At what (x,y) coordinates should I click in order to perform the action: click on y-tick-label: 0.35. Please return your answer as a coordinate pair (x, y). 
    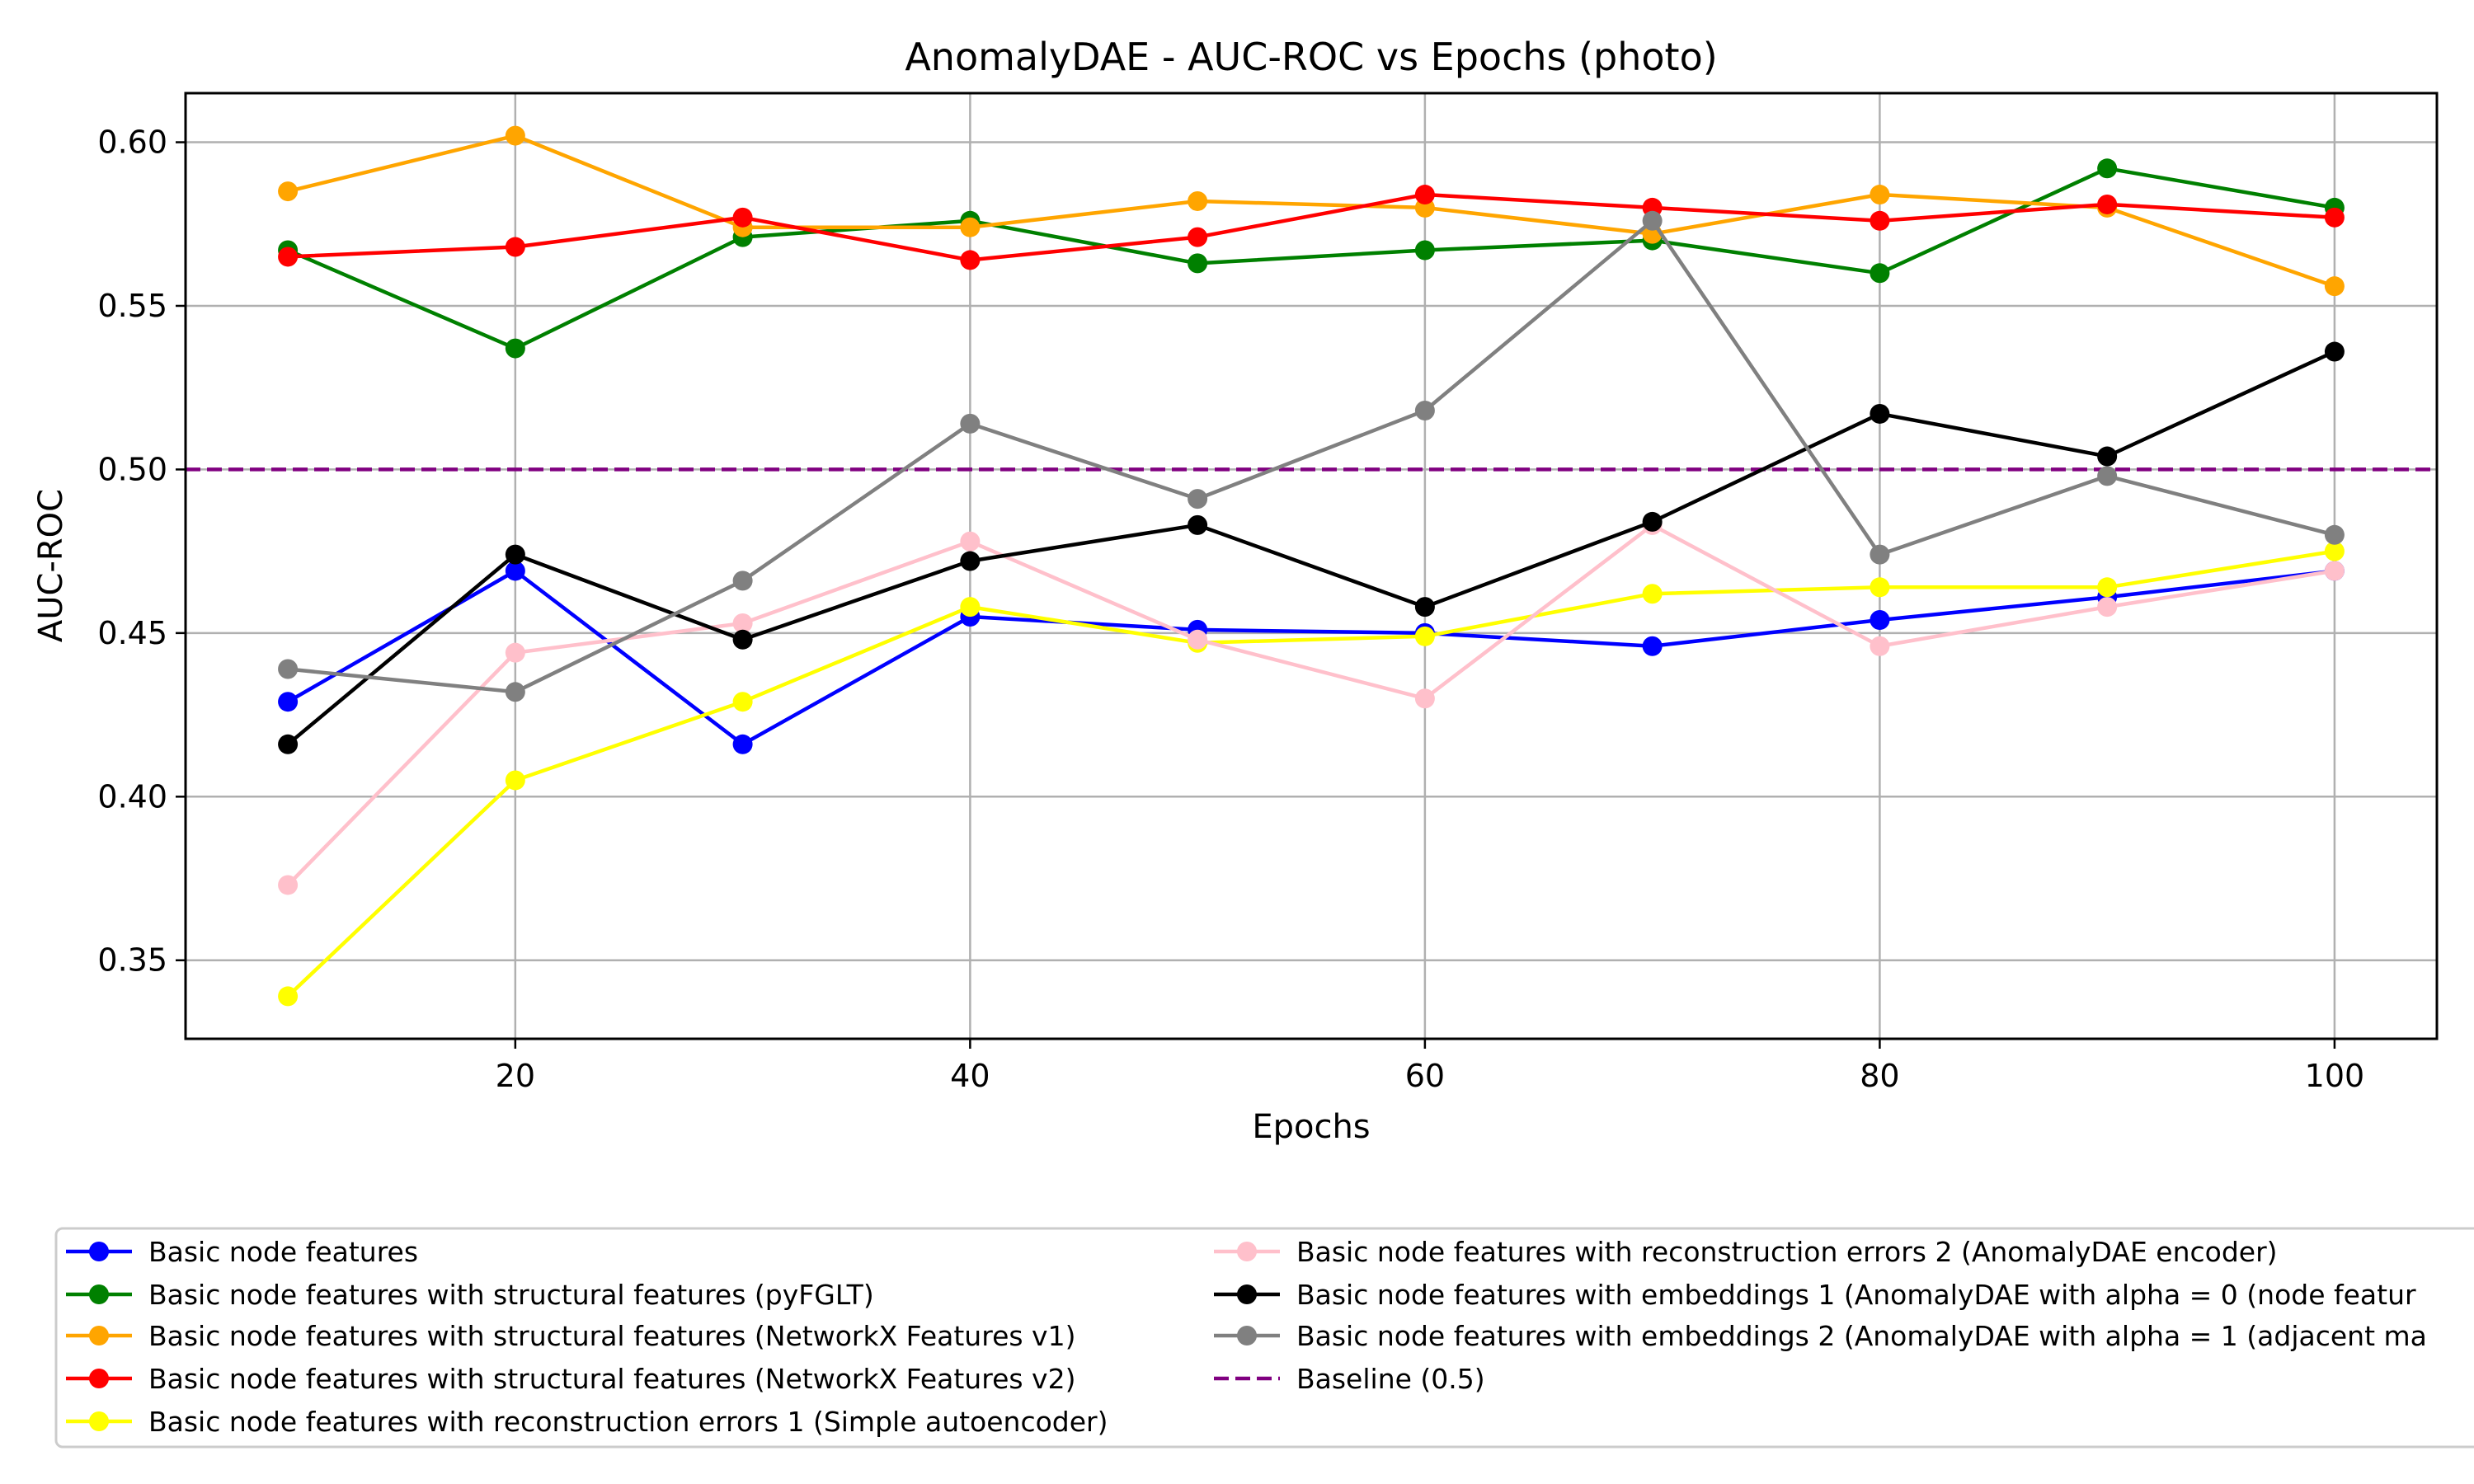
    Looking at the image, I should click on (132, 960).